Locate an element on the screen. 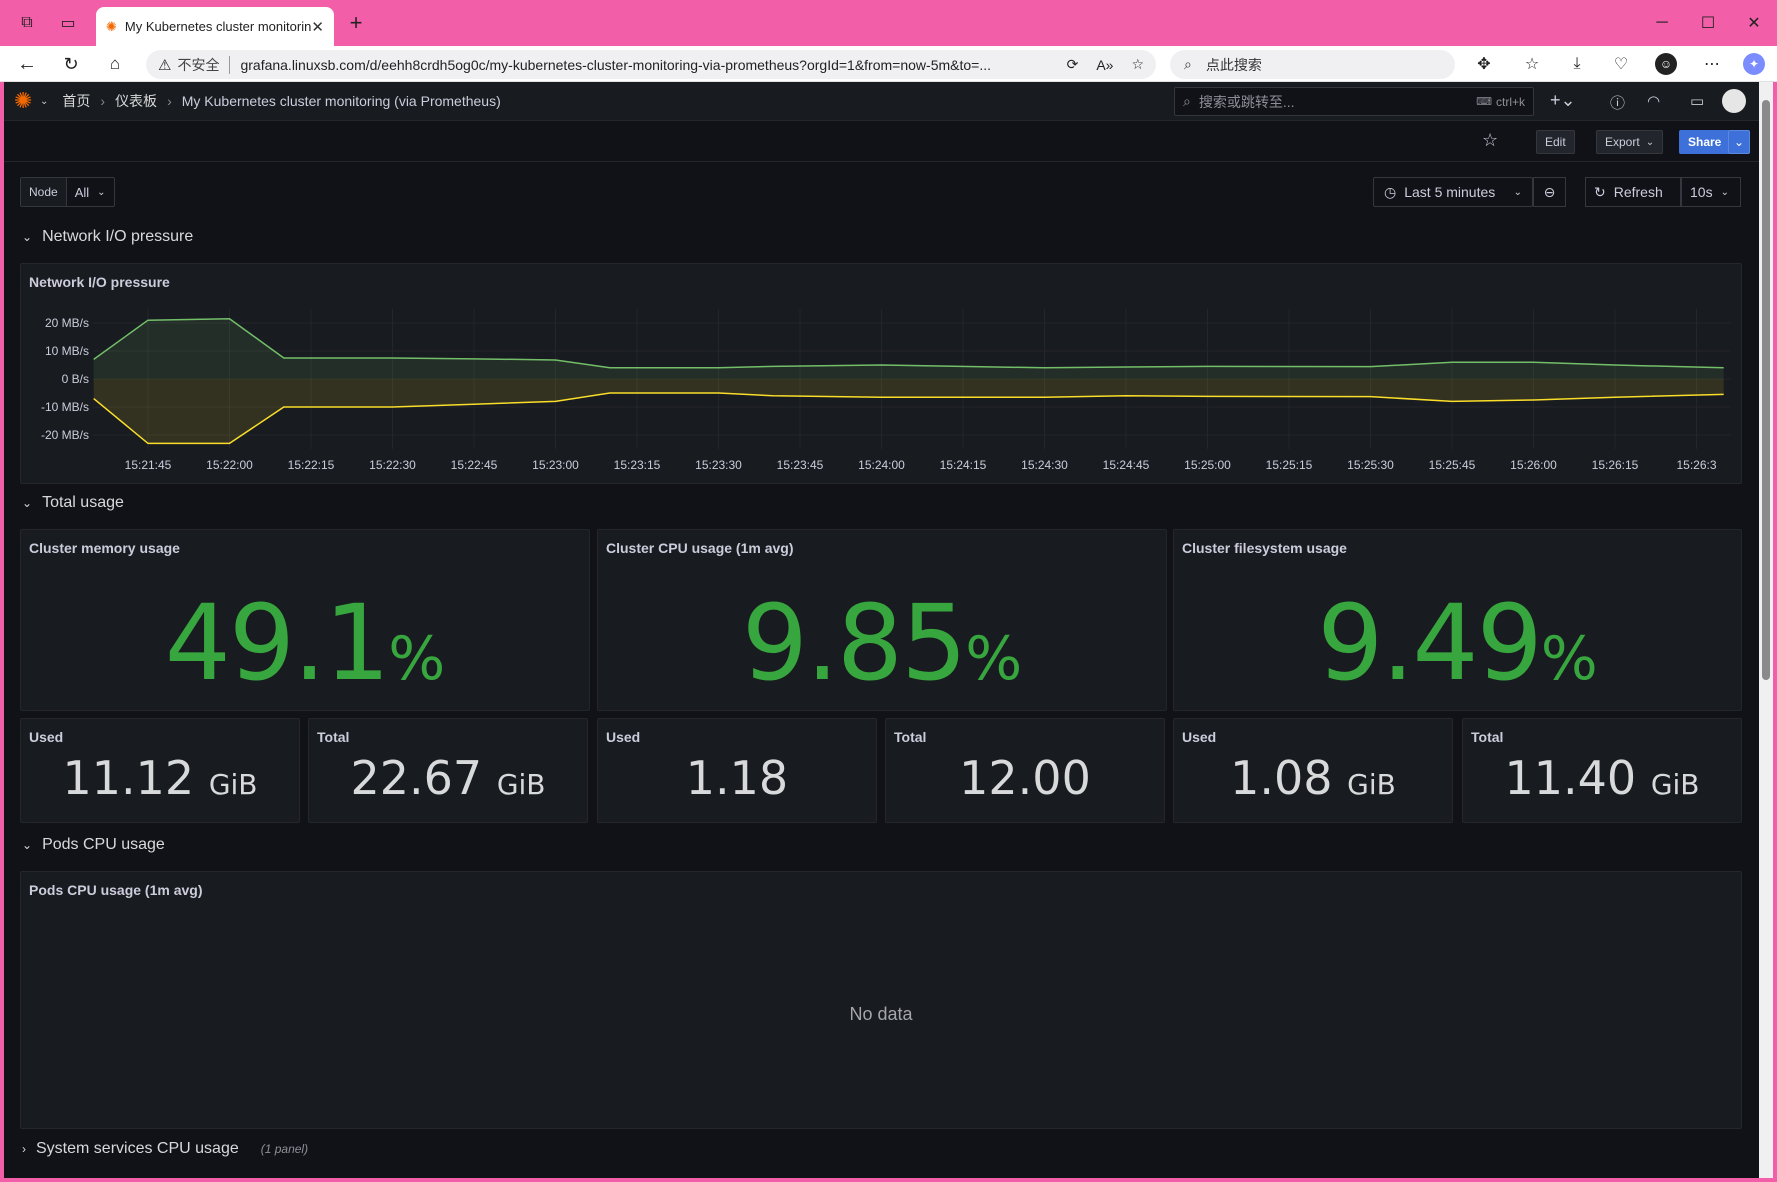 Image resolution: width=1777 pixels, height=1182 pixels. row-system-services: › System services CPU usage (1 panel) is located at coordinates (165, 1149).